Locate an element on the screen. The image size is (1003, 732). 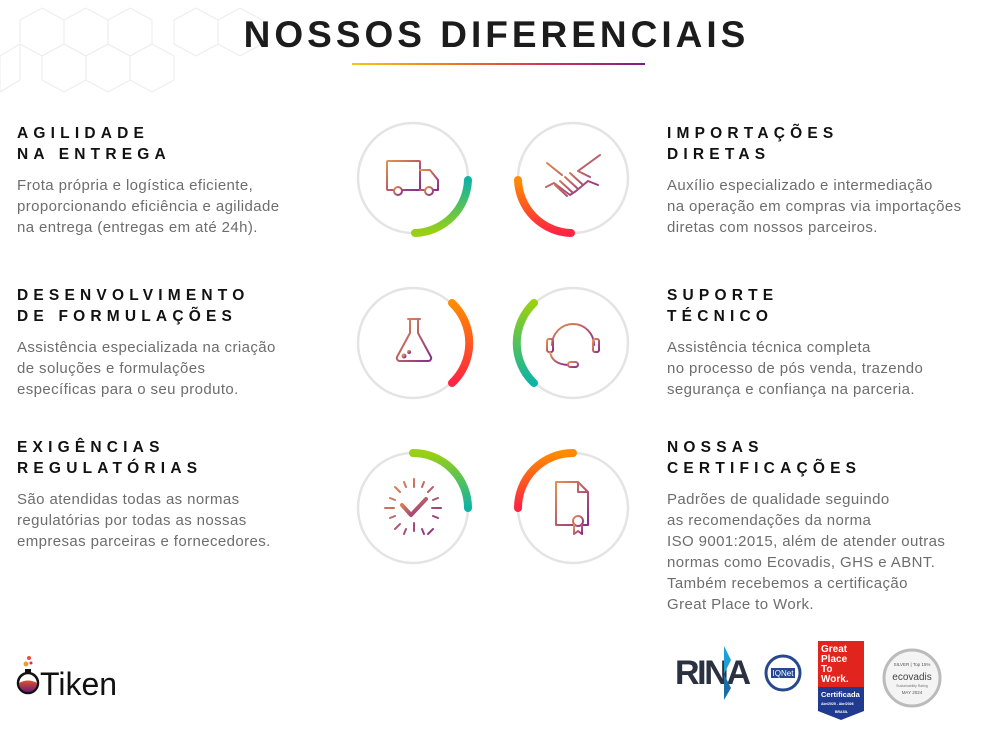
title-underline is located at coordinates (498, 64).